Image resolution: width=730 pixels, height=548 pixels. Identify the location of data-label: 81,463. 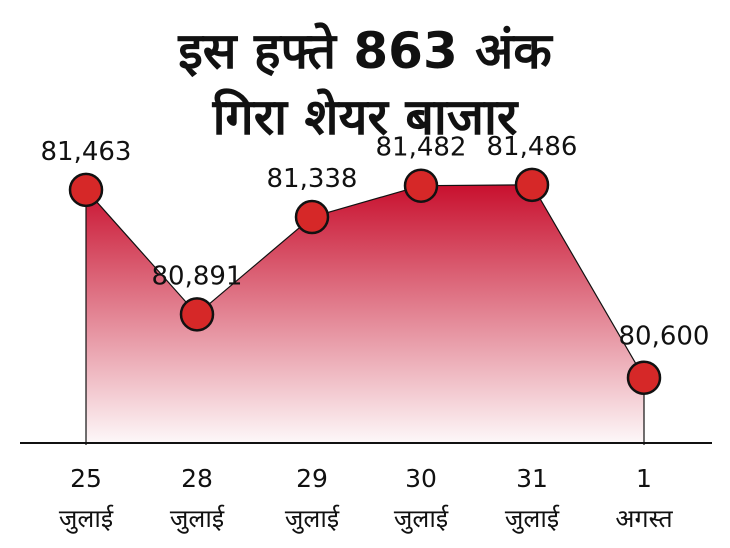
(86, 152).